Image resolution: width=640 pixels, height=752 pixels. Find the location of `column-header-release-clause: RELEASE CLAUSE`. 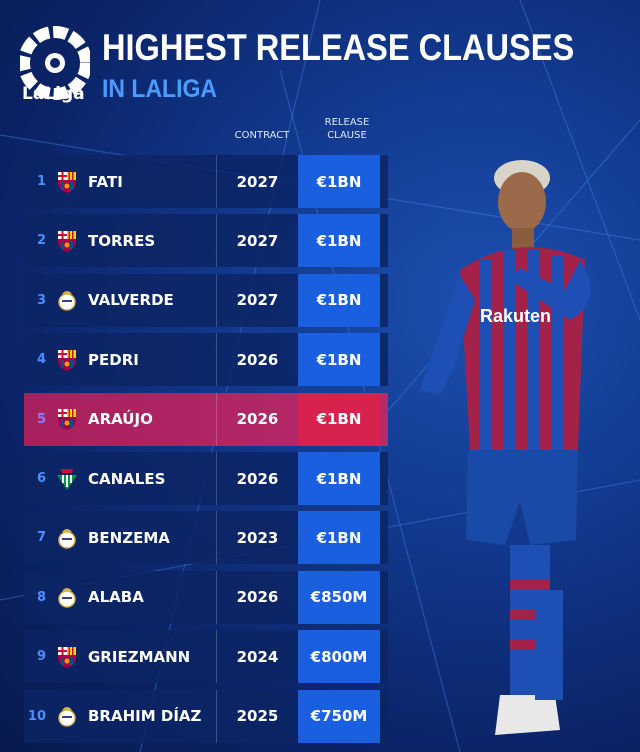

column-header-release-clause: RELEASE CLAUSE is located at coordinates (347, 129).